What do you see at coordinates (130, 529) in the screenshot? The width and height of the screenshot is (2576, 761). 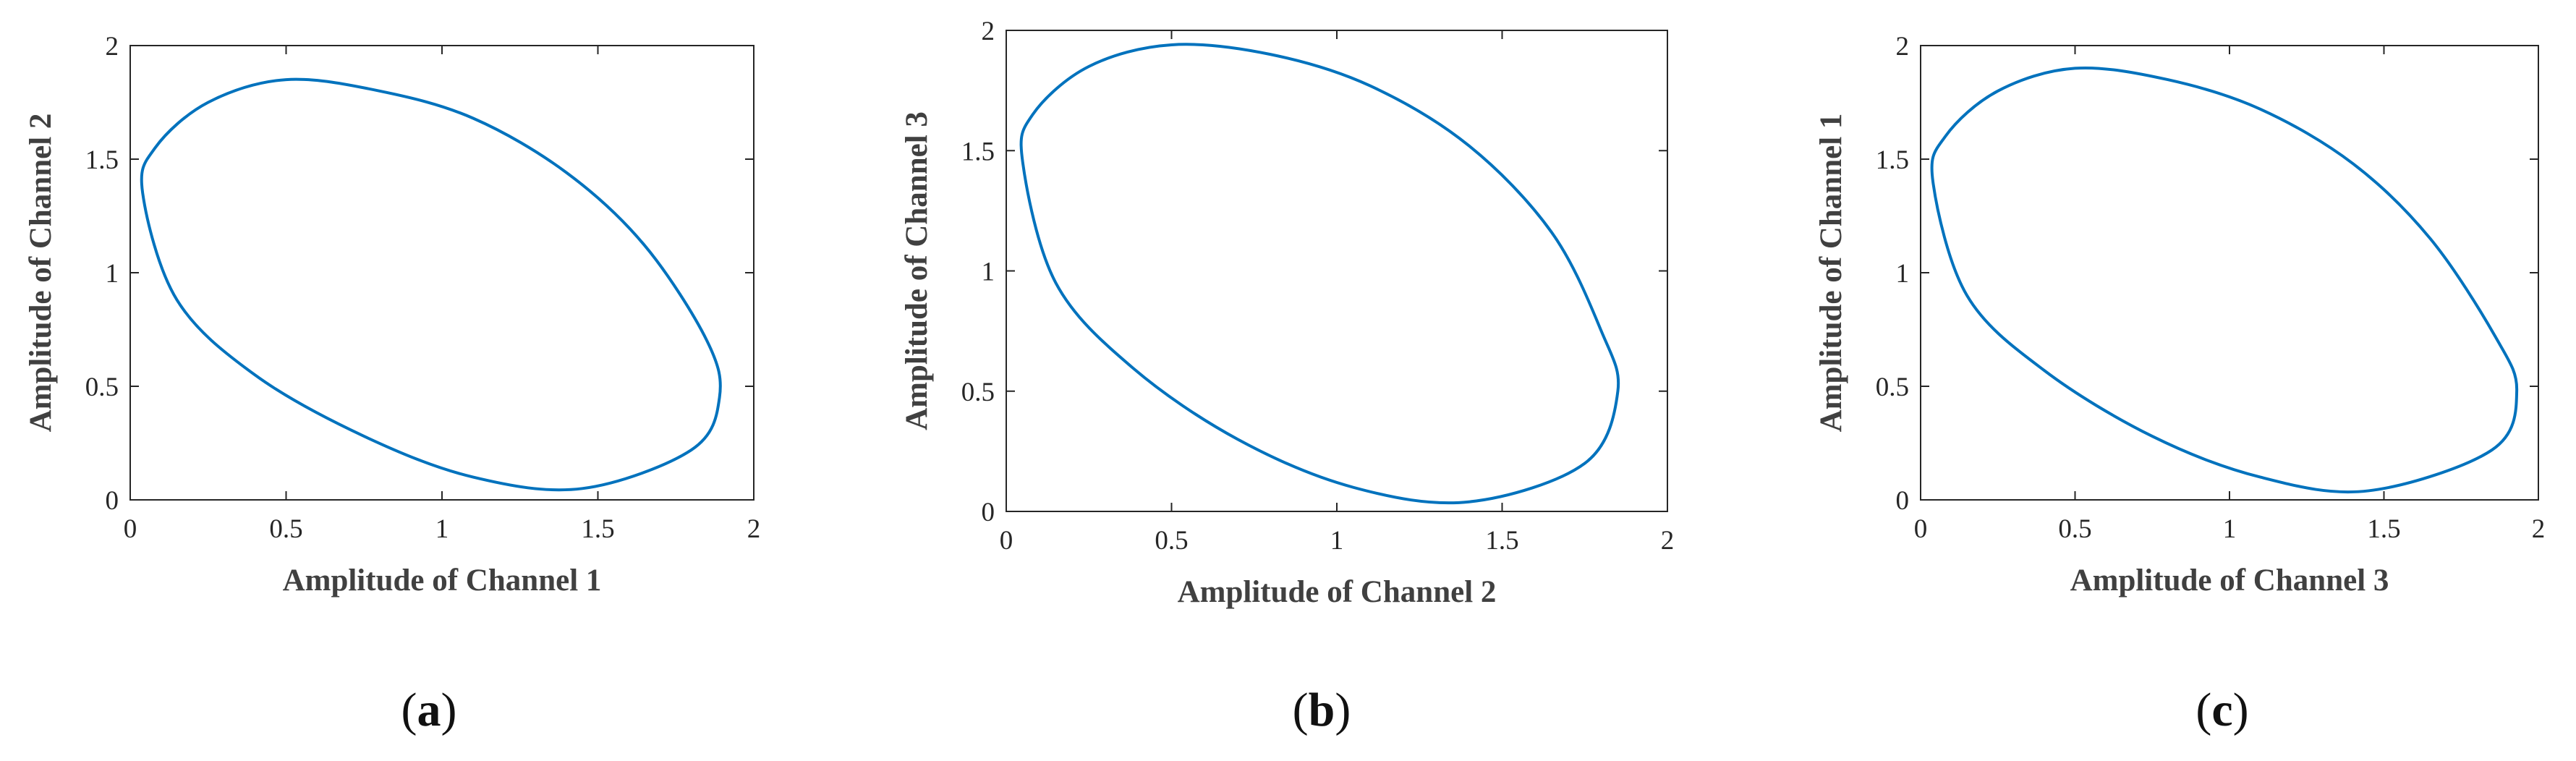 I see `x-tick-label-a-0: 0` at bounding box center [130, 529].